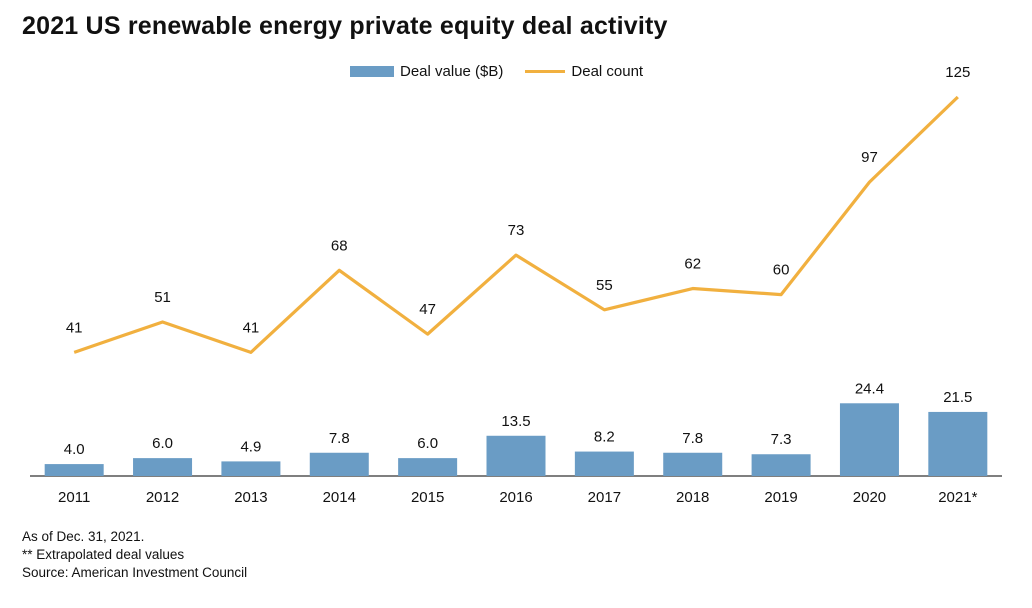 The height and width of the screenshot is (608, 1032). Describe the element at coordinates (515, 421) in the screenshot. I see `bar-value-label: 13.5` at that location.